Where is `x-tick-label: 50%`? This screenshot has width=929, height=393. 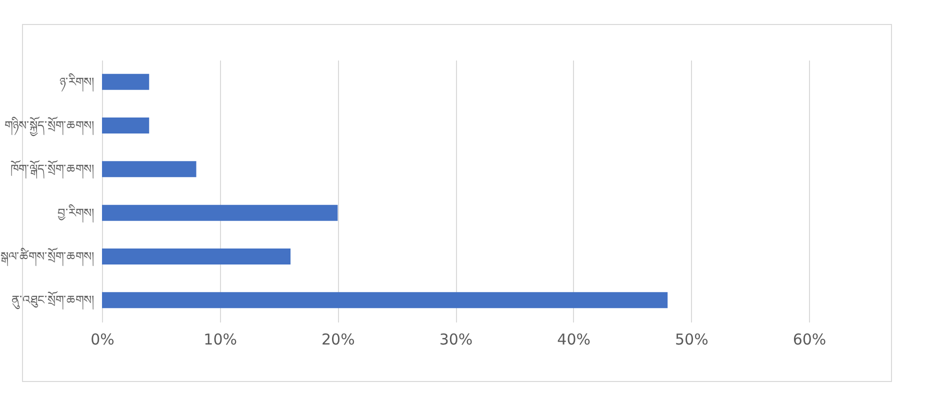
x-tick-label: 50% is located at coordinates (691, 339).